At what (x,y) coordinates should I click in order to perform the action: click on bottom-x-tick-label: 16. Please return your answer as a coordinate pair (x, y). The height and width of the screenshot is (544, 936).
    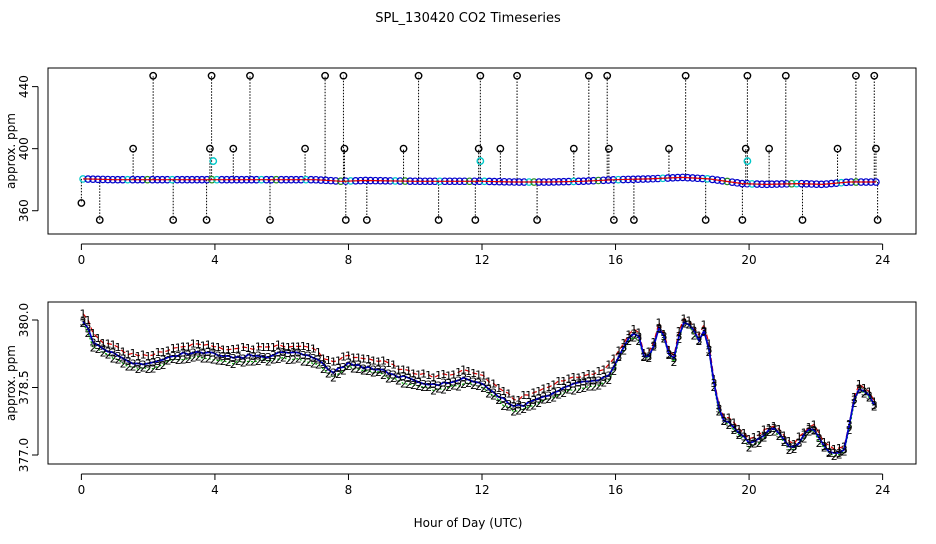
    Looking at the image, I should click on (615, 490).